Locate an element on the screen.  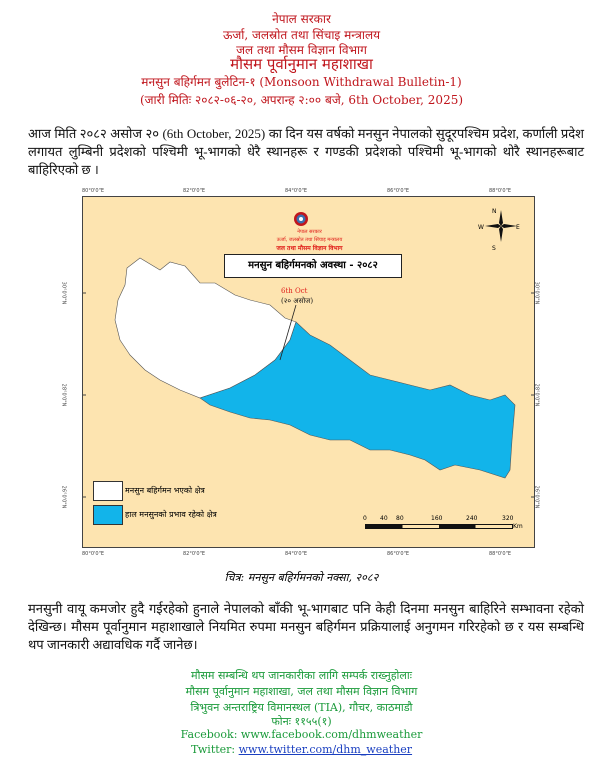
facebook-label: Facebook: is located at coordinates (209, 734).